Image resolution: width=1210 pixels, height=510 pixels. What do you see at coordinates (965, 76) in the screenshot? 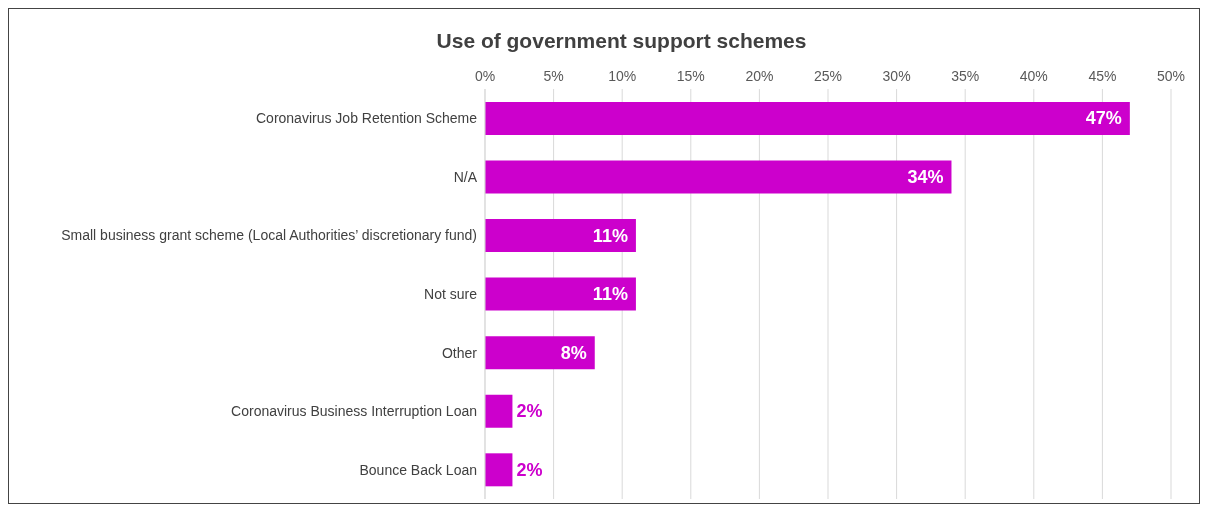
I see `x-tick-label: 35%` at bounding box center [965, 76].